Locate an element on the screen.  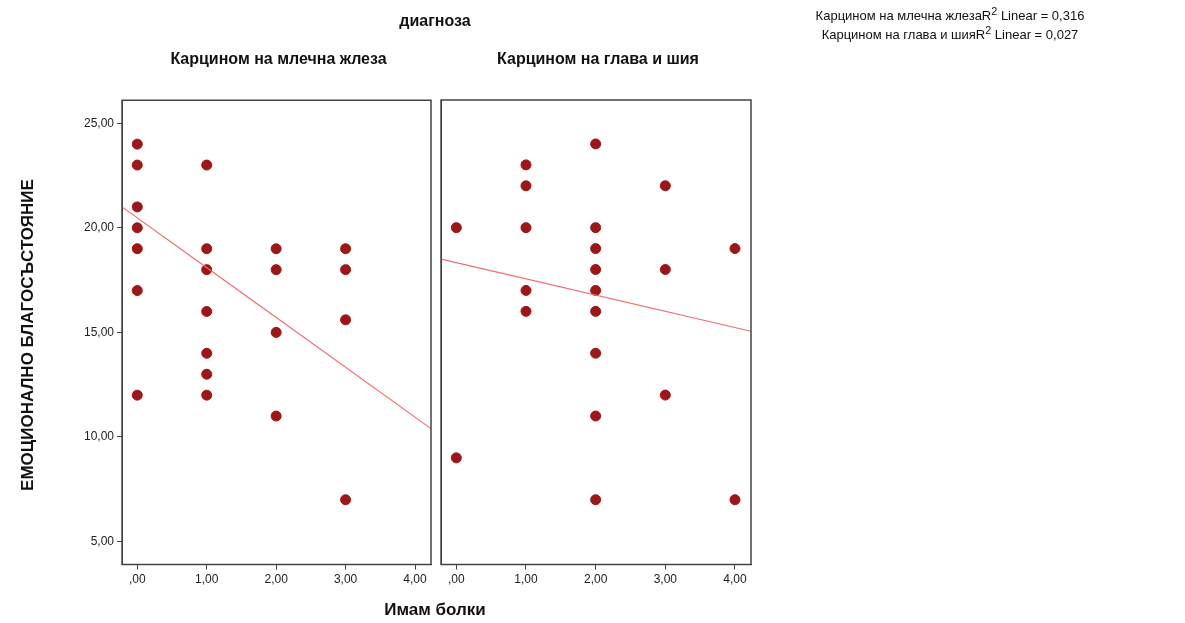
chart-title: Карцином на глава и шия is located at coordinates (598, 58).